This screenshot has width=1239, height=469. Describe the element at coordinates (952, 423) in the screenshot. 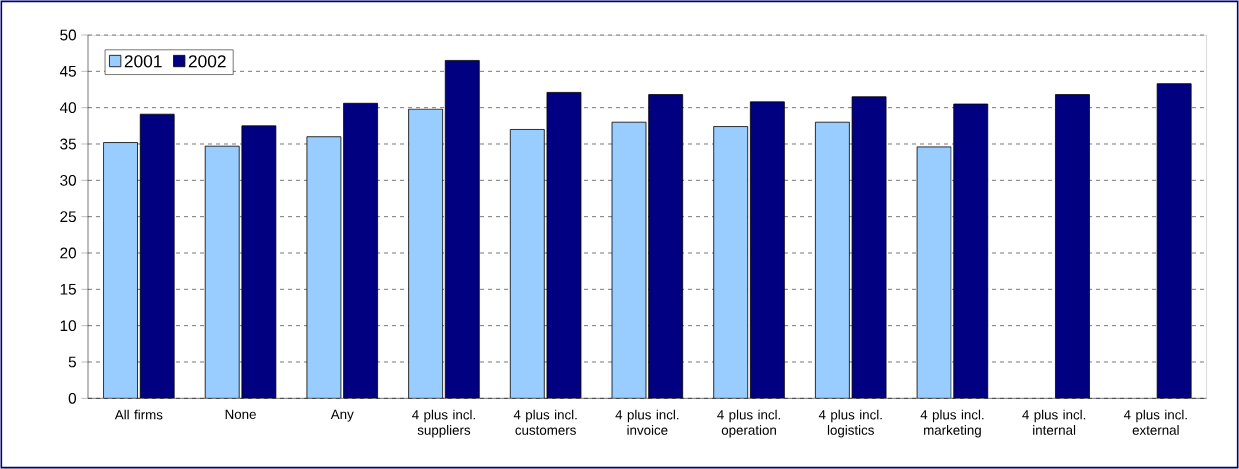

I see `x-tick-label: 4 plus incl. marketing` at that location.